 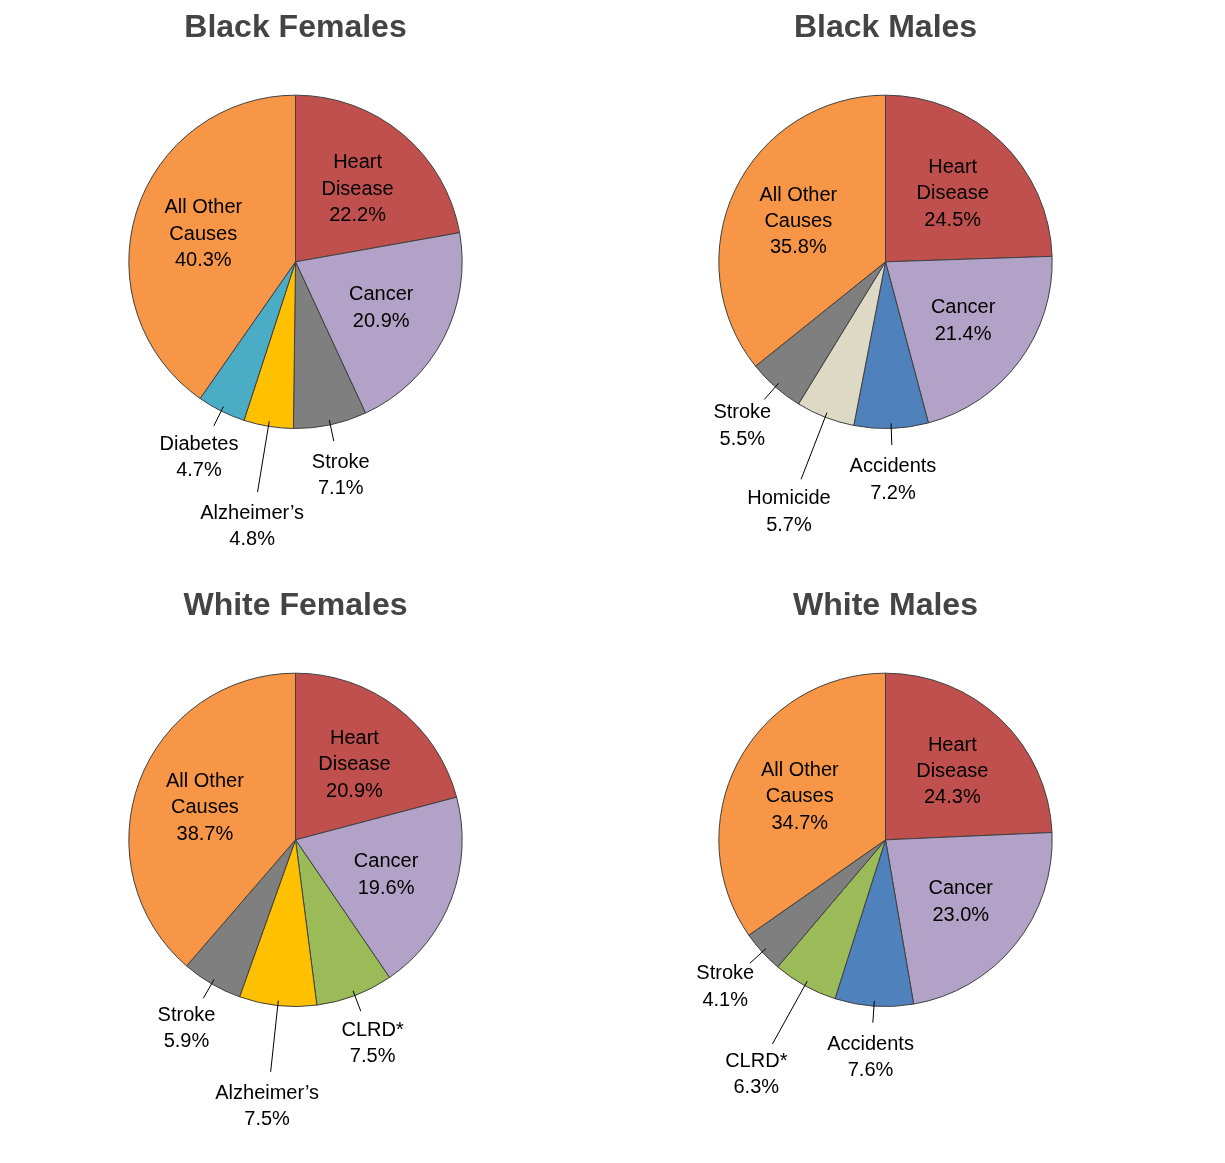 I want to click on data-label: 34.7%, so click(x=800, y=821).